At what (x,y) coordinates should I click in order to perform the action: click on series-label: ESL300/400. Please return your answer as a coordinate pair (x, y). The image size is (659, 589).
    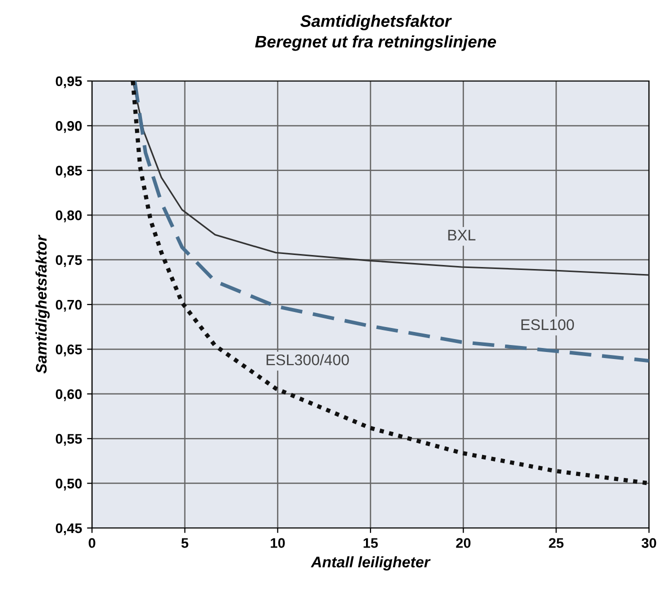
    Looking at the image, I should click on (307, 360).